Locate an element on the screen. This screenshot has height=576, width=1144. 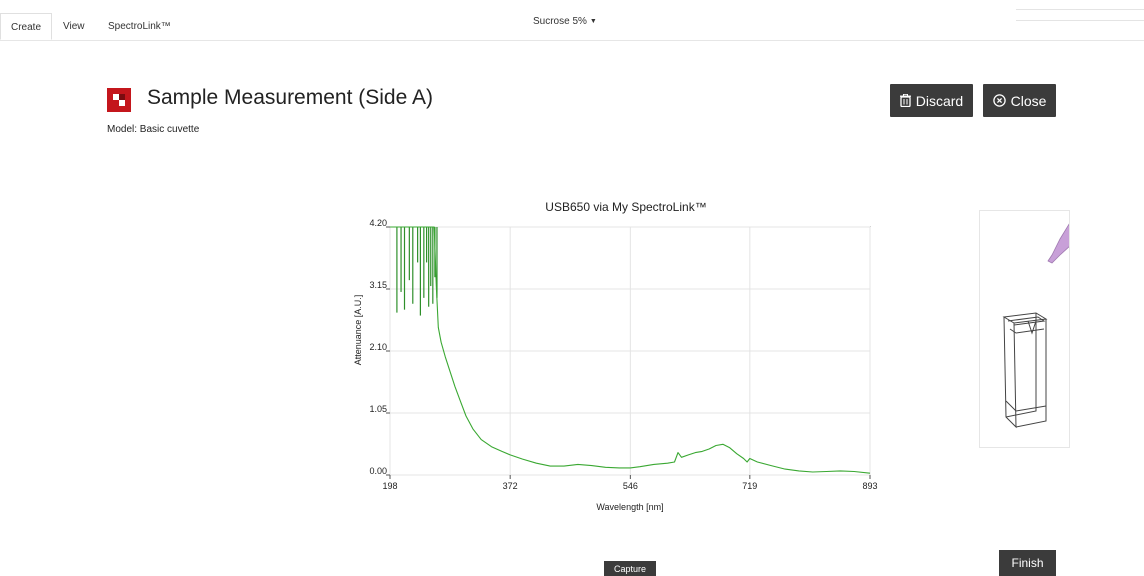
sample-selector-label: Sucrose 5% is located at coordinates (560, 21).